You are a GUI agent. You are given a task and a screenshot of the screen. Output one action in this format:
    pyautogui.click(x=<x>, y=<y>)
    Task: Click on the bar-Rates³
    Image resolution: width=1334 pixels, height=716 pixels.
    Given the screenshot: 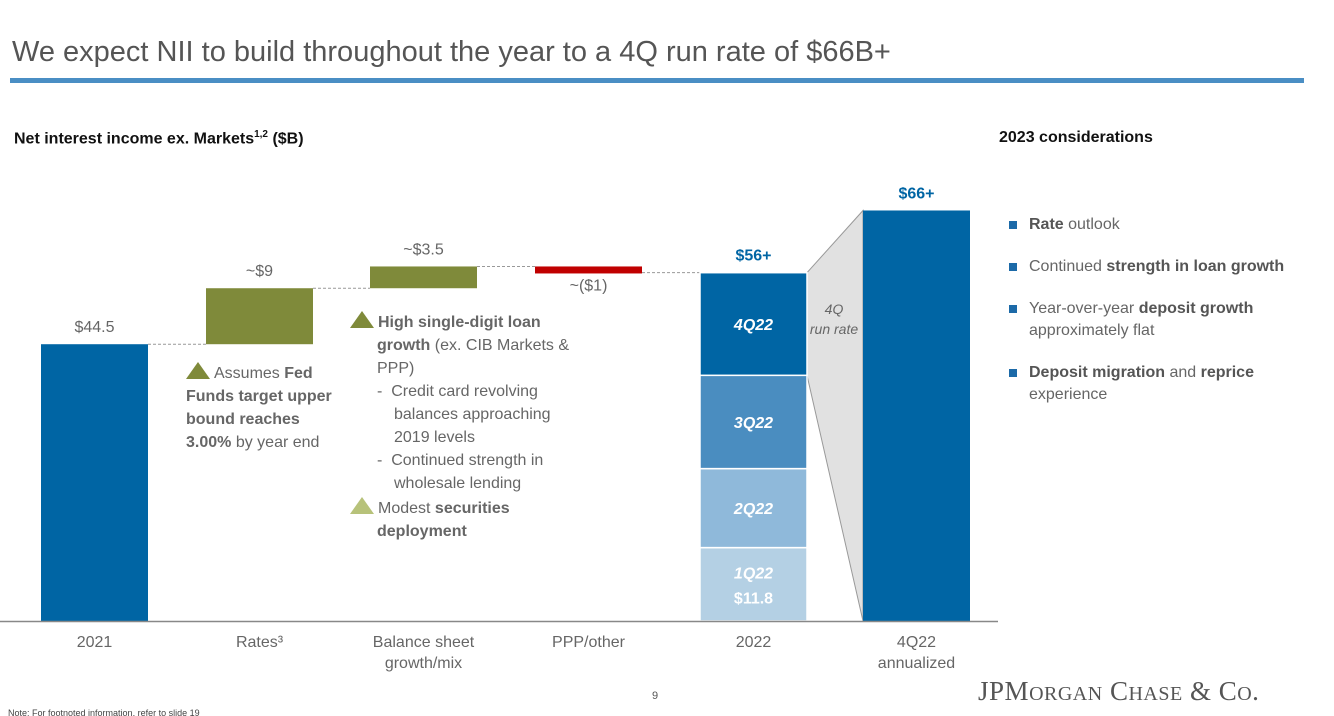 What is the action you would take?
    pyautogui.click(x=259, y=316)
    